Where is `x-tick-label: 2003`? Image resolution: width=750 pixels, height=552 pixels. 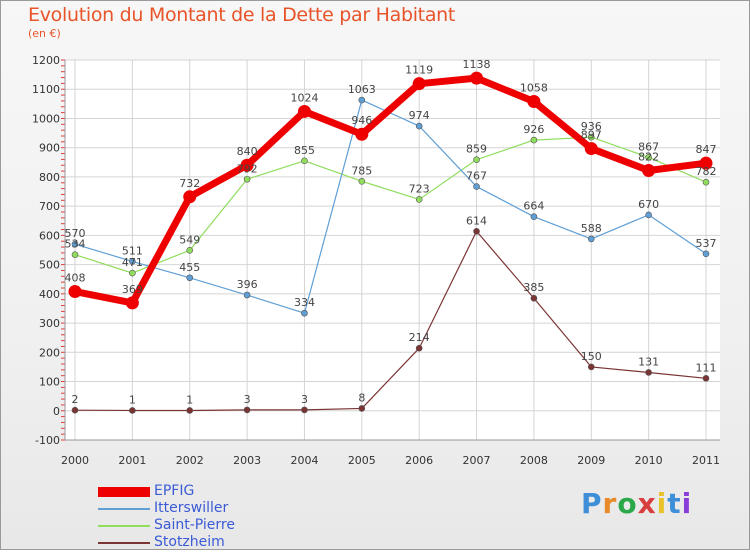
x-tick-label: 2003 is located at coordinates (247, 460).